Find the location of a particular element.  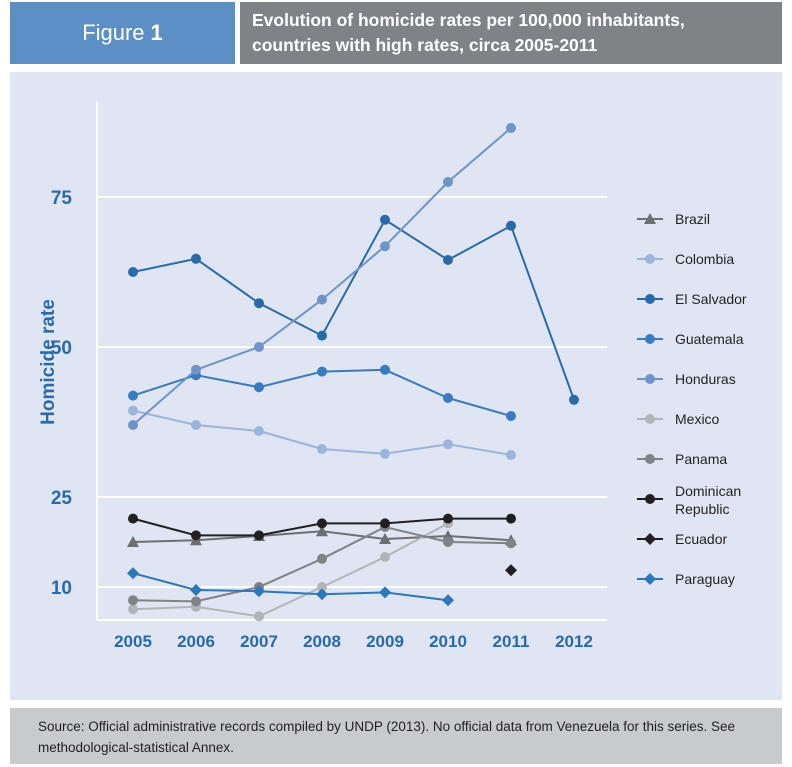

legend-item-panama: Panama is located at coordinates (682, 459).